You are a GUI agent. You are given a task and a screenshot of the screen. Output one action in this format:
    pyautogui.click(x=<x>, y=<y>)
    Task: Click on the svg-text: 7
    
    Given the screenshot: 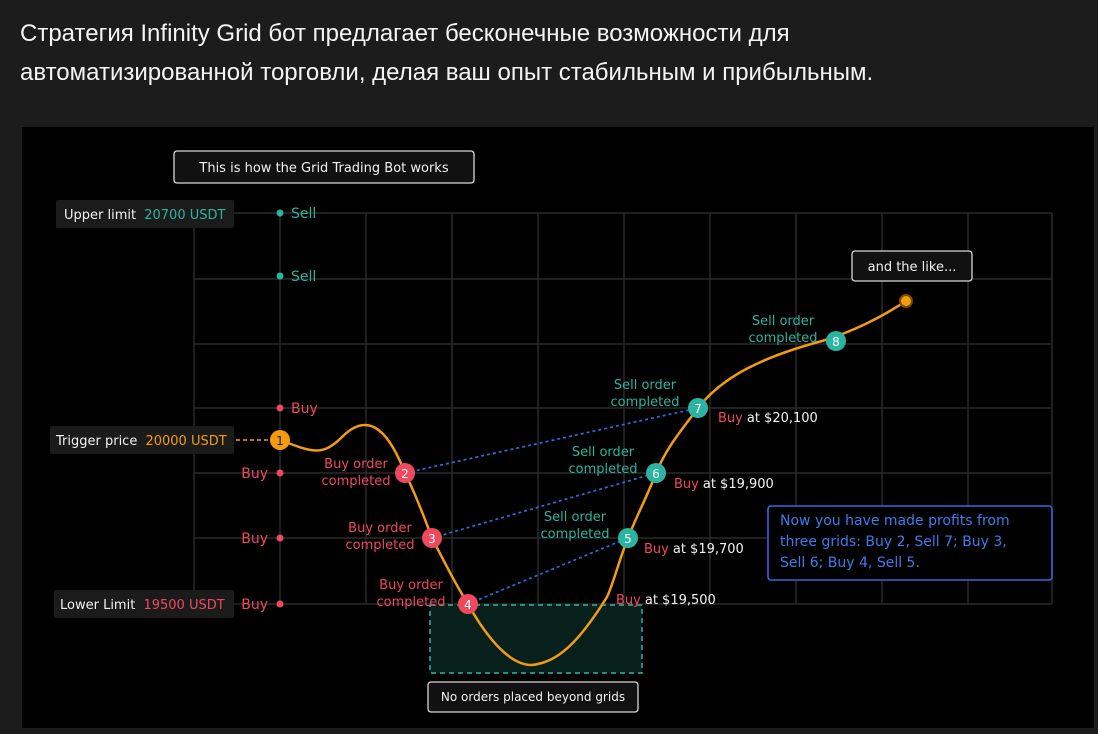 What is the action you would take?
    pyautogui.click(x=698, y=409)
    